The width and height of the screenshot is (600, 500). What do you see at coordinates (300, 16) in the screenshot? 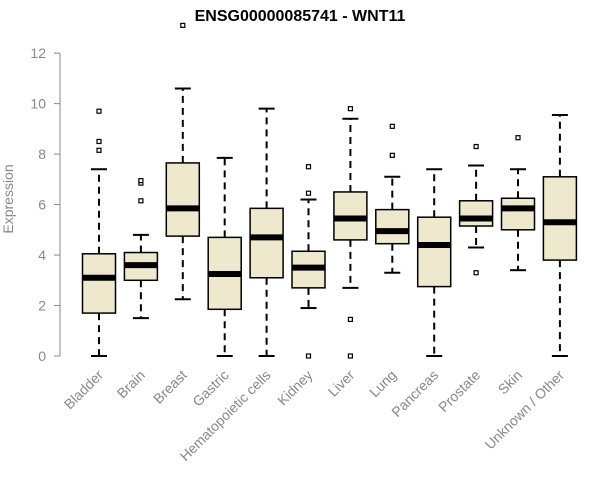
I see `chart-title: ENSG00000085741 - WNT11` at bounding box center [300, 16].